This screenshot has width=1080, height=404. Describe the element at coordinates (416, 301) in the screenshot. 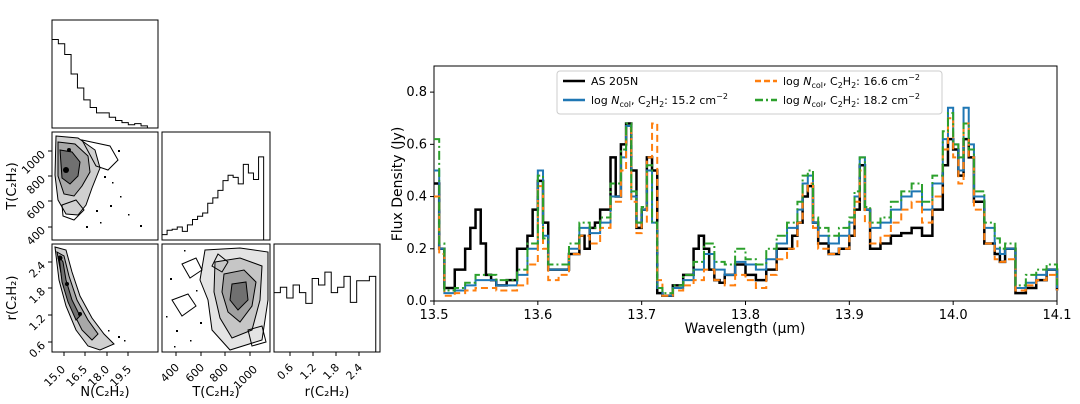

I see `y-tick-label: 0.0` at that location.